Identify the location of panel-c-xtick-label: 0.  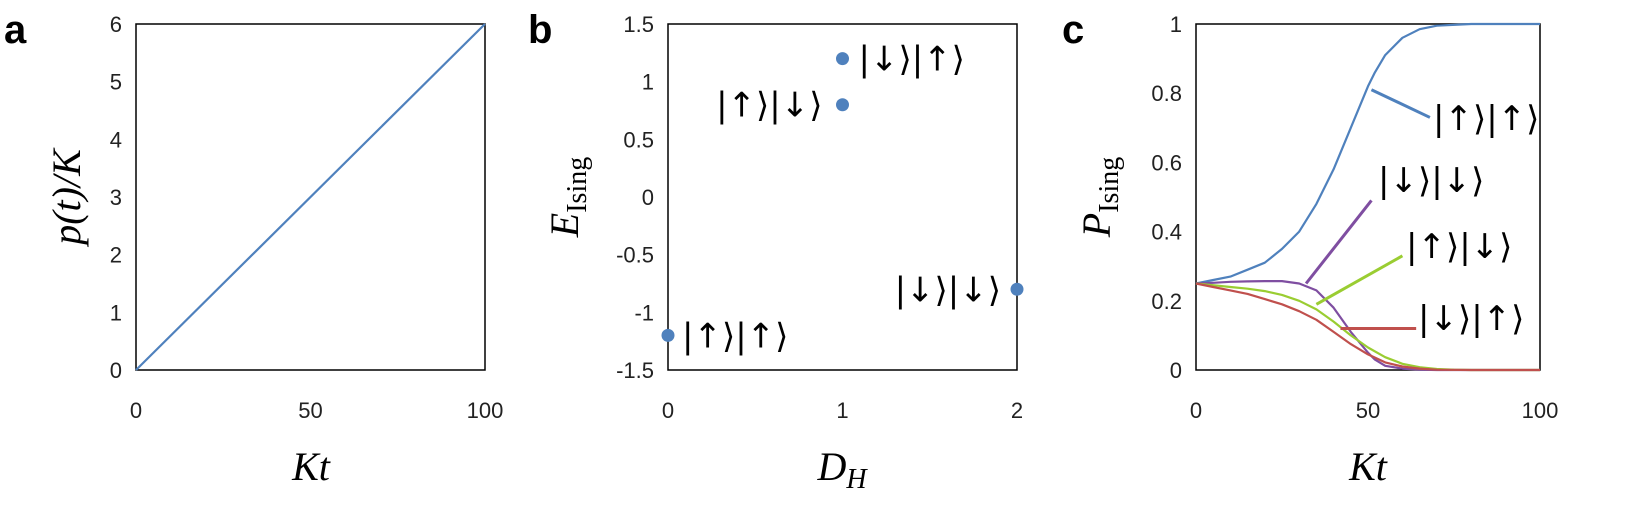
(1196, 410).